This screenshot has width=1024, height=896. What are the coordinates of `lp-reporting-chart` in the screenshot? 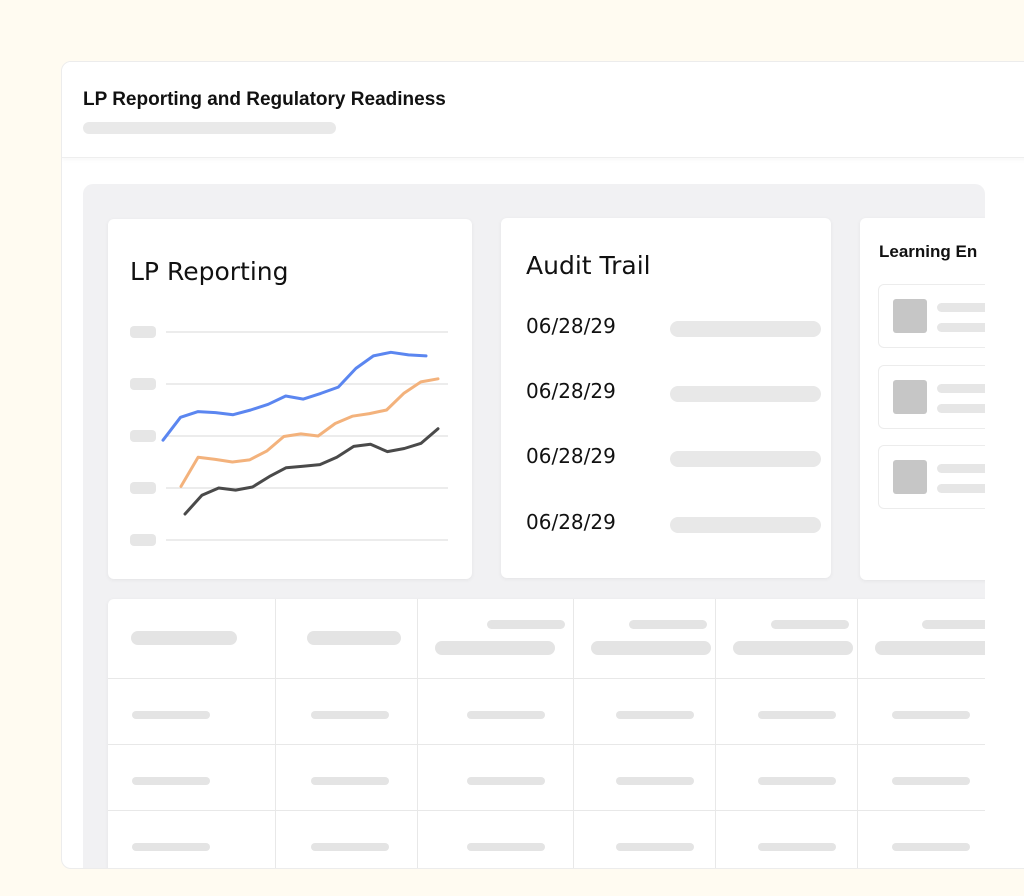 It's located at (289, 436).